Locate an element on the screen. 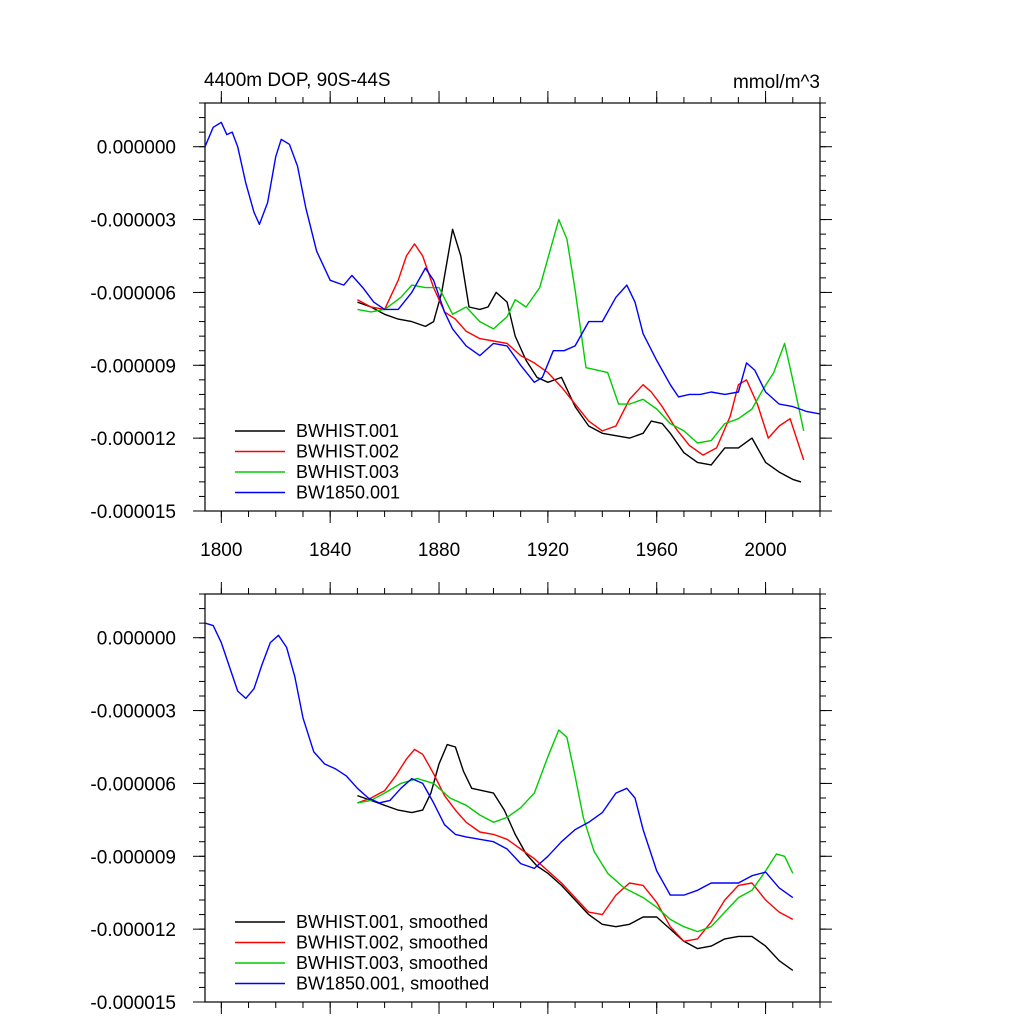 This screenshot has width=1024, height=1024. legend-label: BW1850.001 is located at coordinates (348, 493).